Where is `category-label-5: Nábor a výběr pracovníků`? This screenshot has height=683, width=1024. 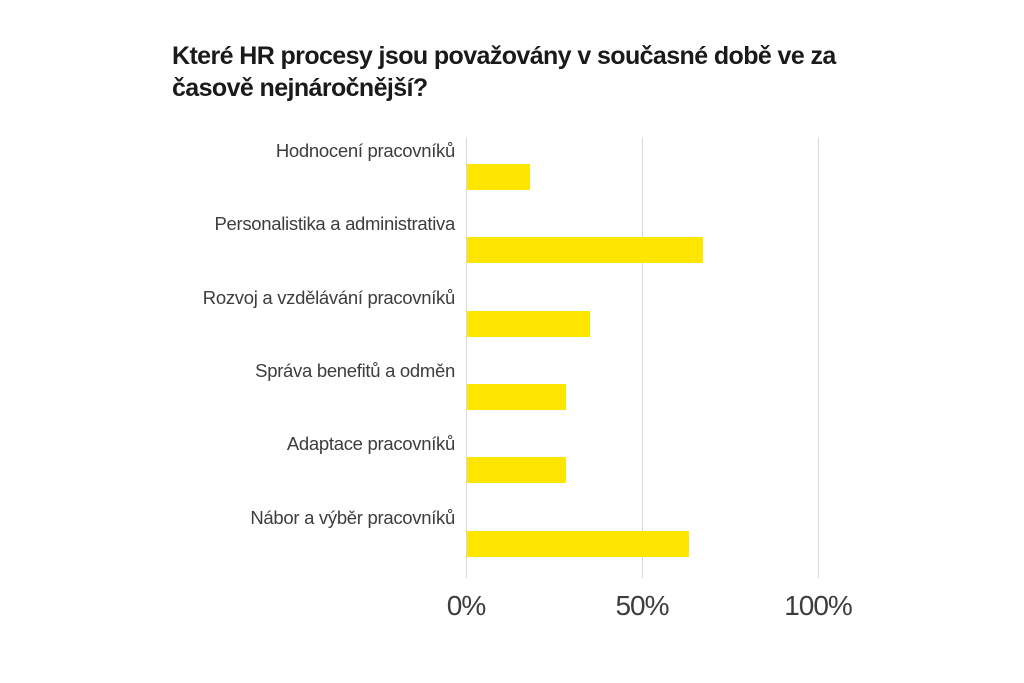
category-label-5: Nábor a výběr pracovníků is located at coordinates (352, 517).